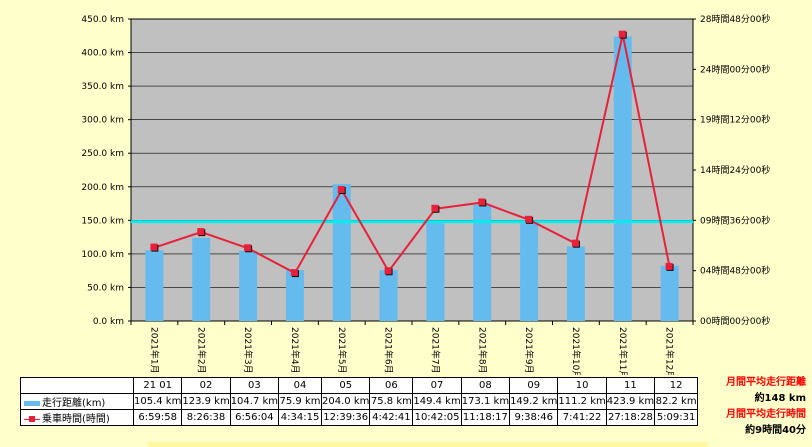 The image size is (812, 447). I want to click on time-cell: 4:42:41, so click(391, 417).